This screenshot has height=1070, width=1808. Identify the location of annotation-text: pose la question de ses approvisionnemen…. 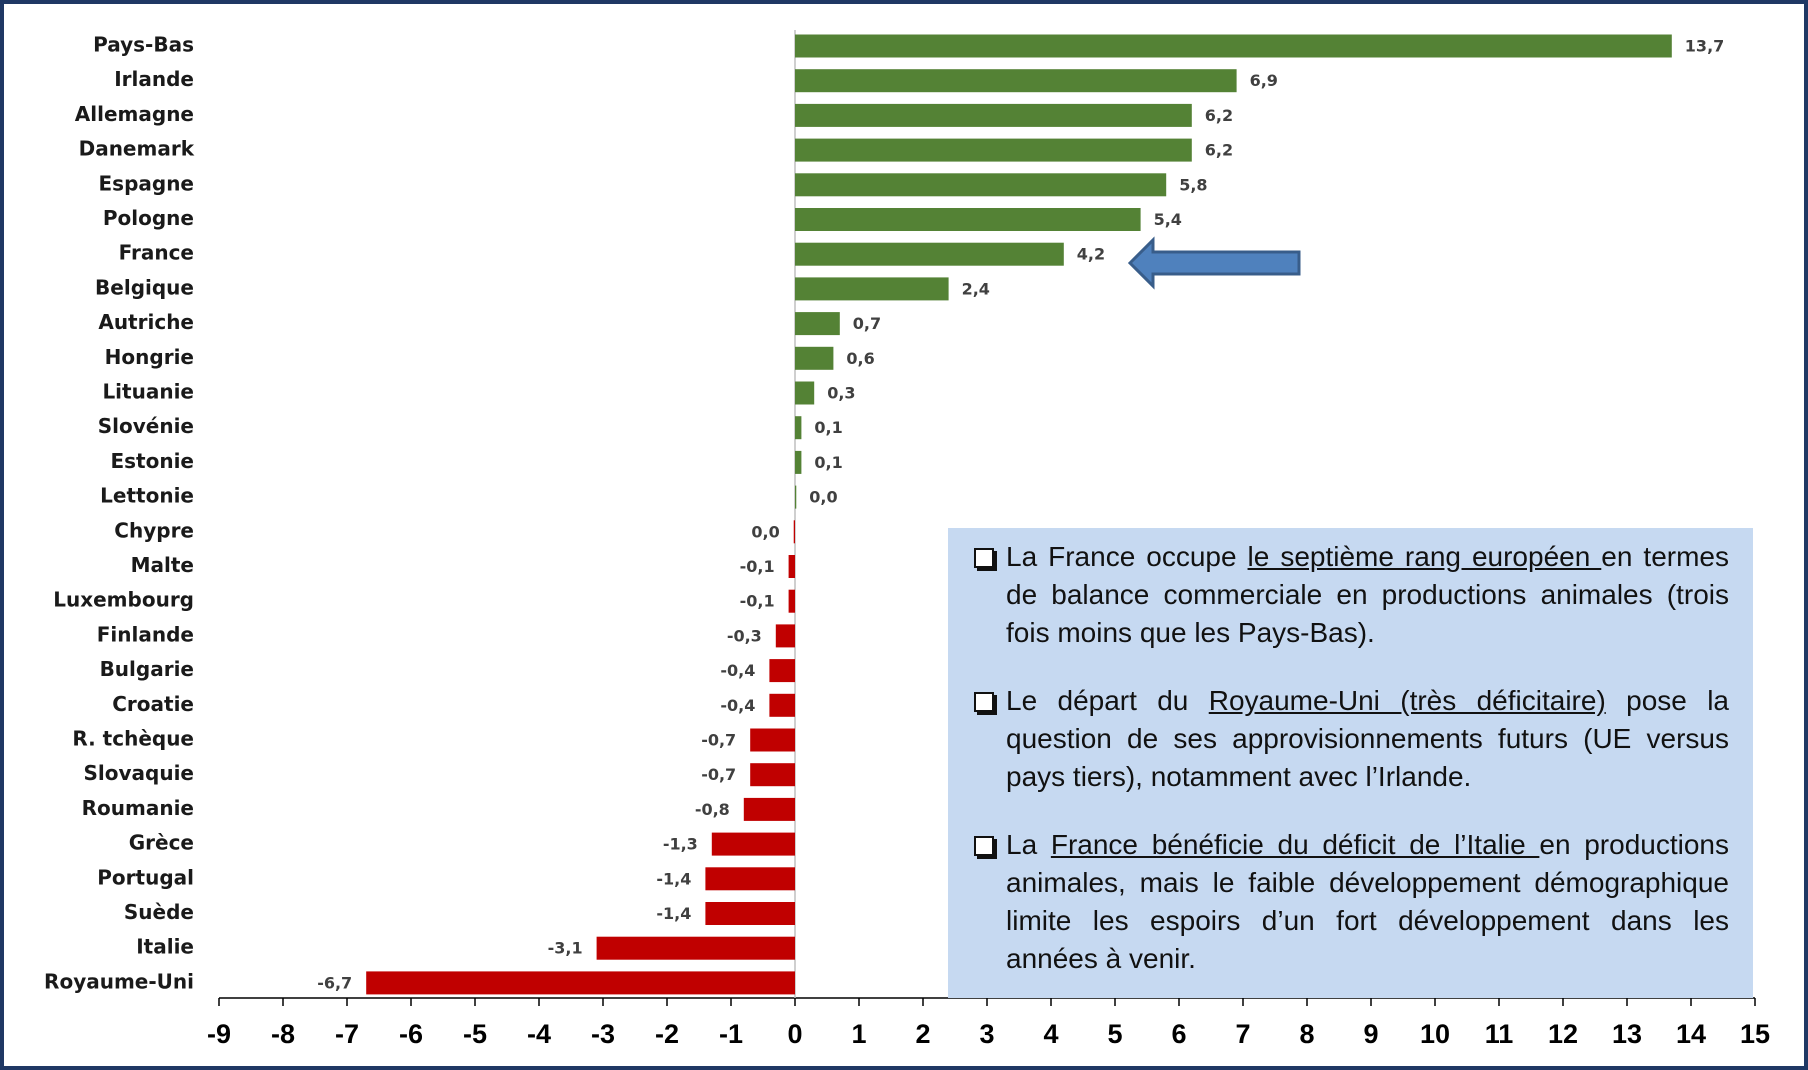
(1367, 738).